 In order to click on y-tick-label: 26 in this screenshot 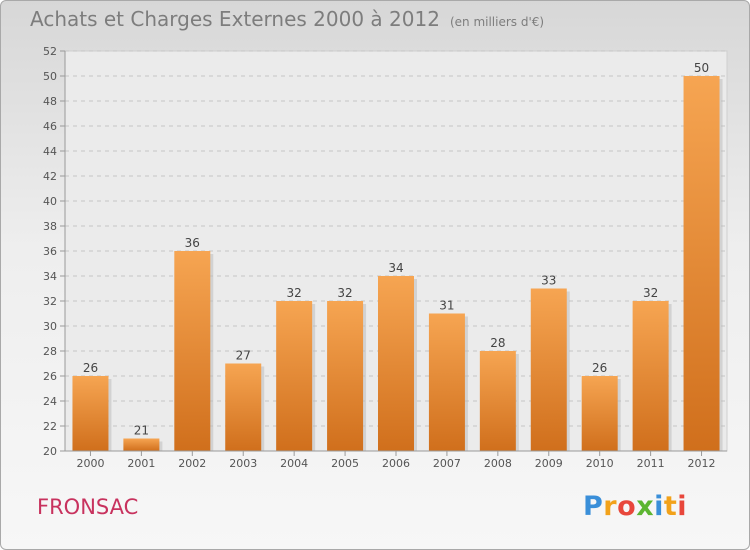, I will do `click(50, 376)`.